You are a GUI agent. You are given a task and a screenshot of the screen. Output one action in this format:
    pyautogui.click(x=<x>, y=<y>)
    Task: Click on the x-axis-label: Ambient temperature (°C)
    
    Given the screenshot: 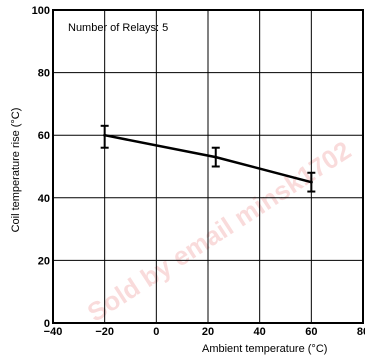 What is the action you would take?
    pyautogui.click(x=264, y=349)
    